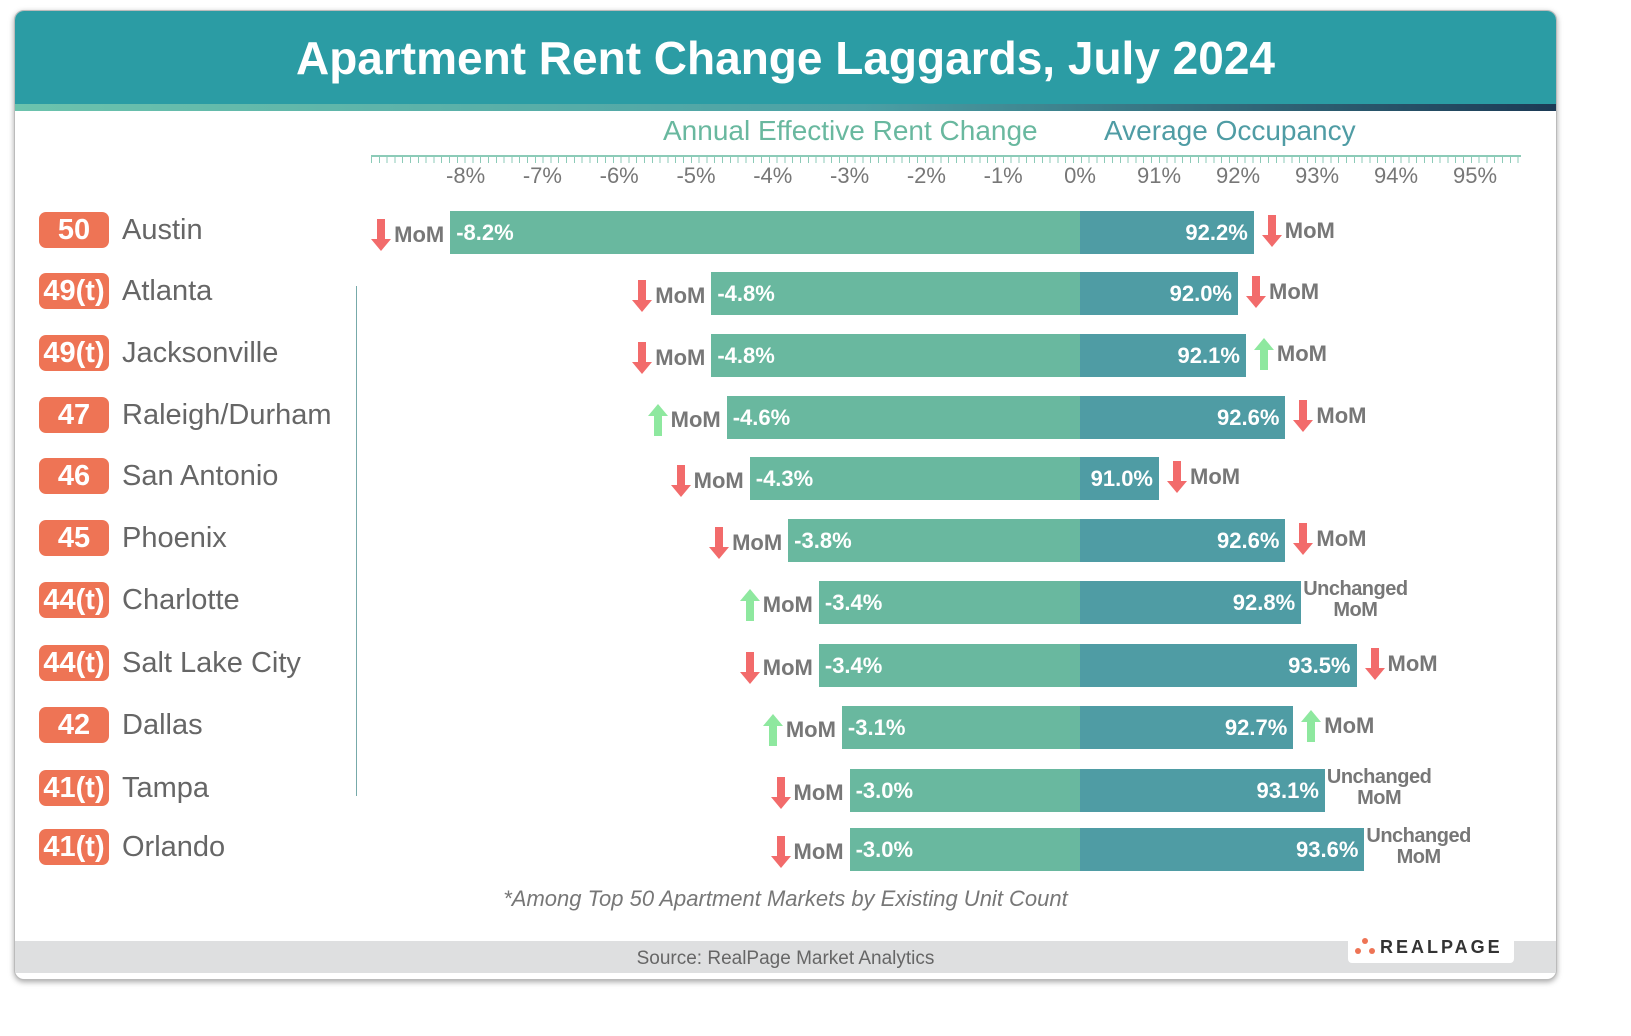 The image size is (1631, 1036). Describe the element at coordinates (162, 230) in the screenshot. I see `market-name: Austin` at that location.